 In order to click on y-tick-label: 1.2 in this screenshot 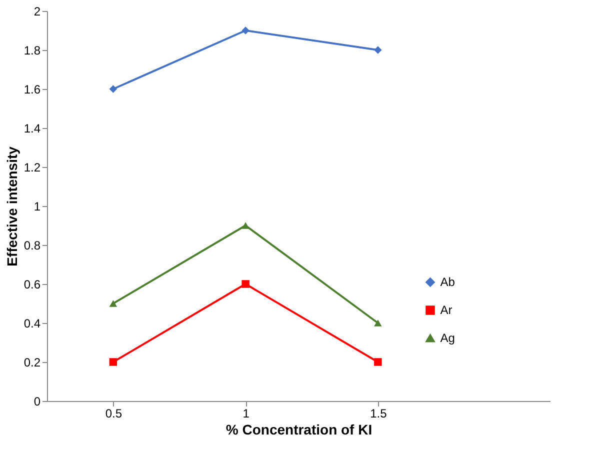, I will do `click(32, 167)`.